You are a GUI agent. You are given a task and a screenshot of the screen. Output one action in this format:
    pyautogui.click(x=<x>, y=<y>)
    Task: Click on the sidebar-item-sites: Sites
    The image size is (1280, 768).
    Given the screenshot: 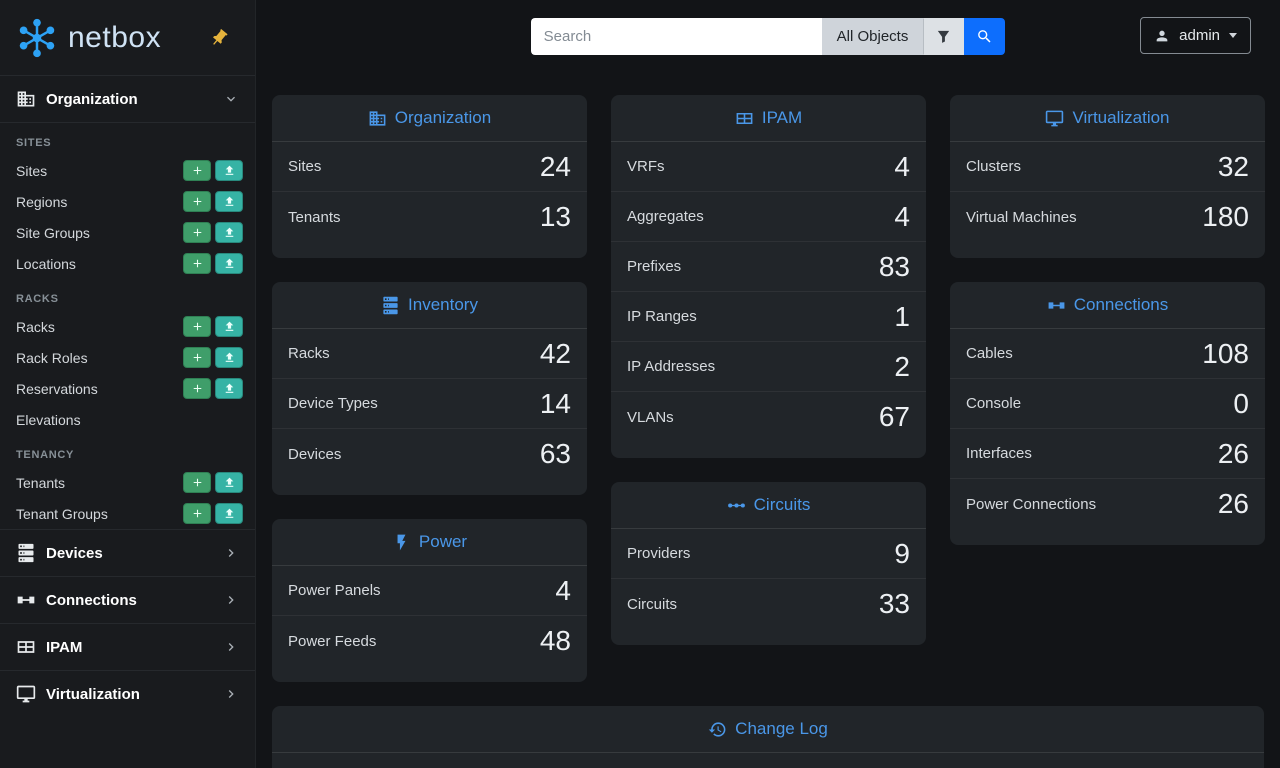 What is the action you would take?
    pyautogui.click(x=127, y=170)
    